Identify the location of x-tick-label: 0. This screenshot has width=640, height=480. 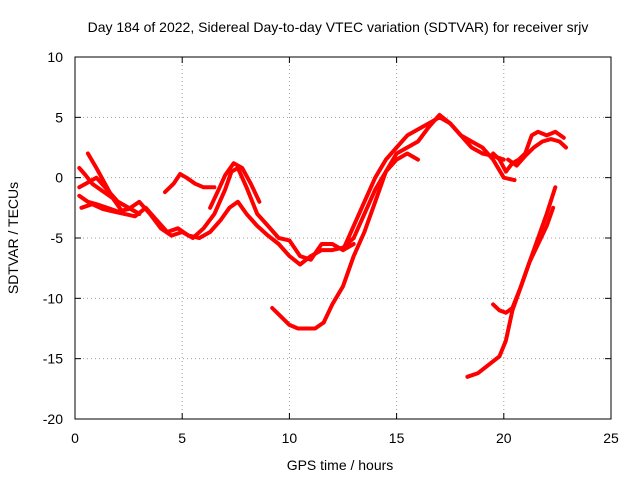
(75, 438).